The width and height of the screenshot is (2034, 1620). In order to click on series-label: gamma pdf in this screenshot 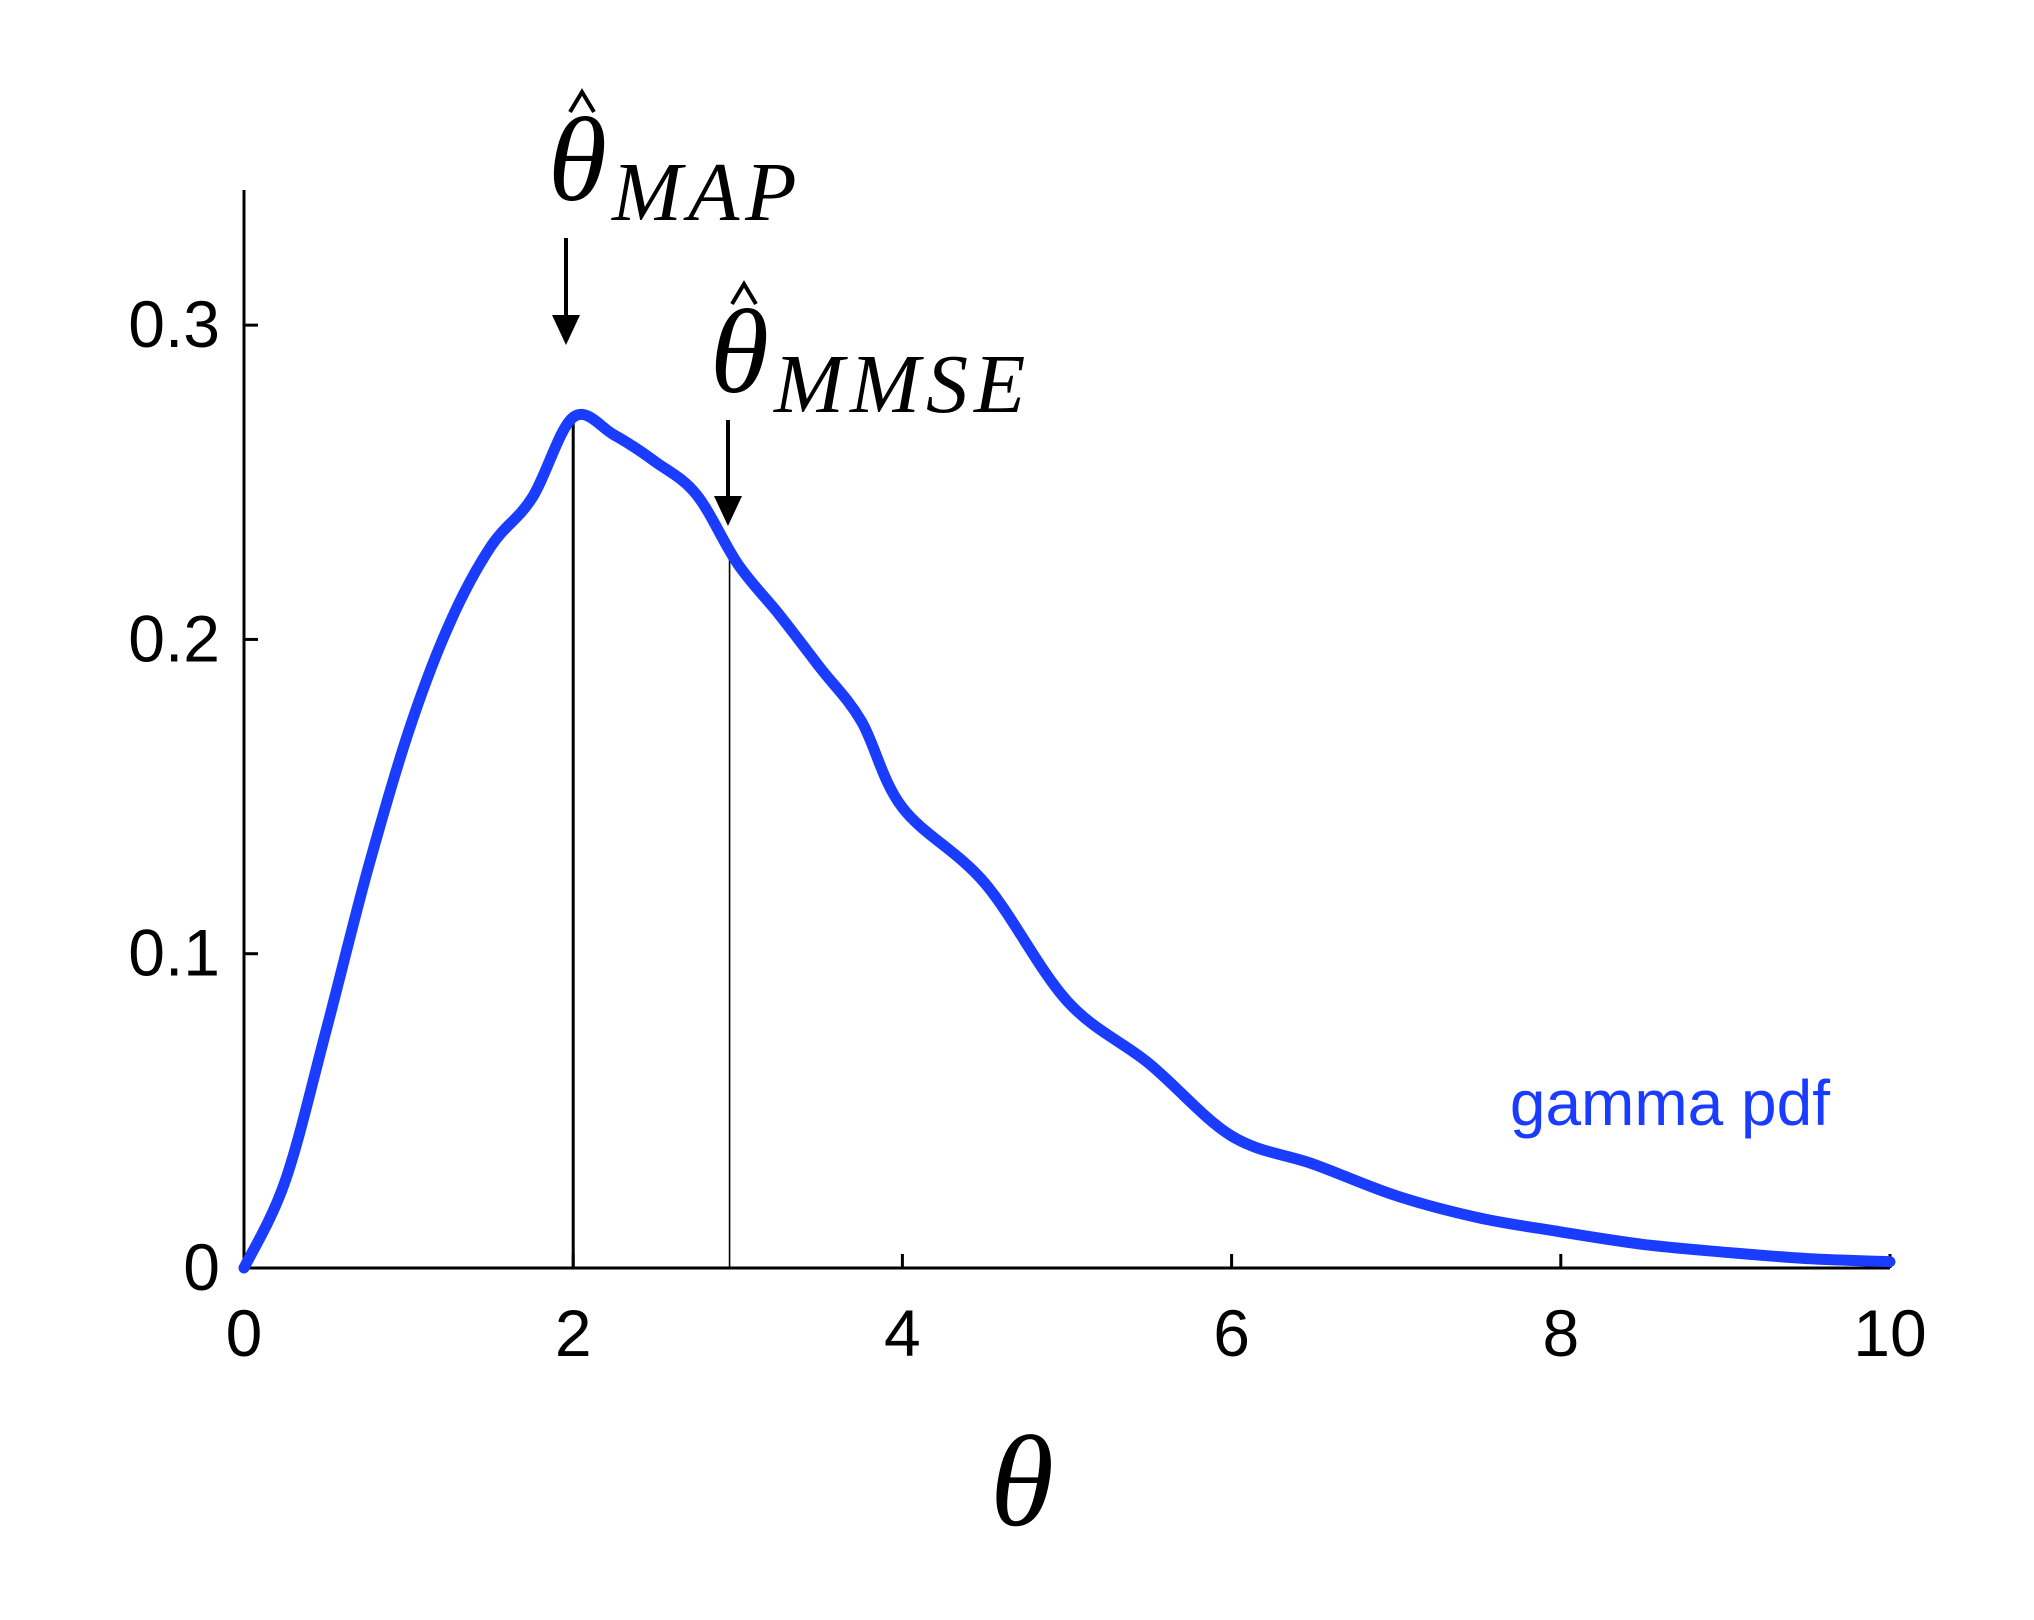, I will do `click(1670, 1103)`.